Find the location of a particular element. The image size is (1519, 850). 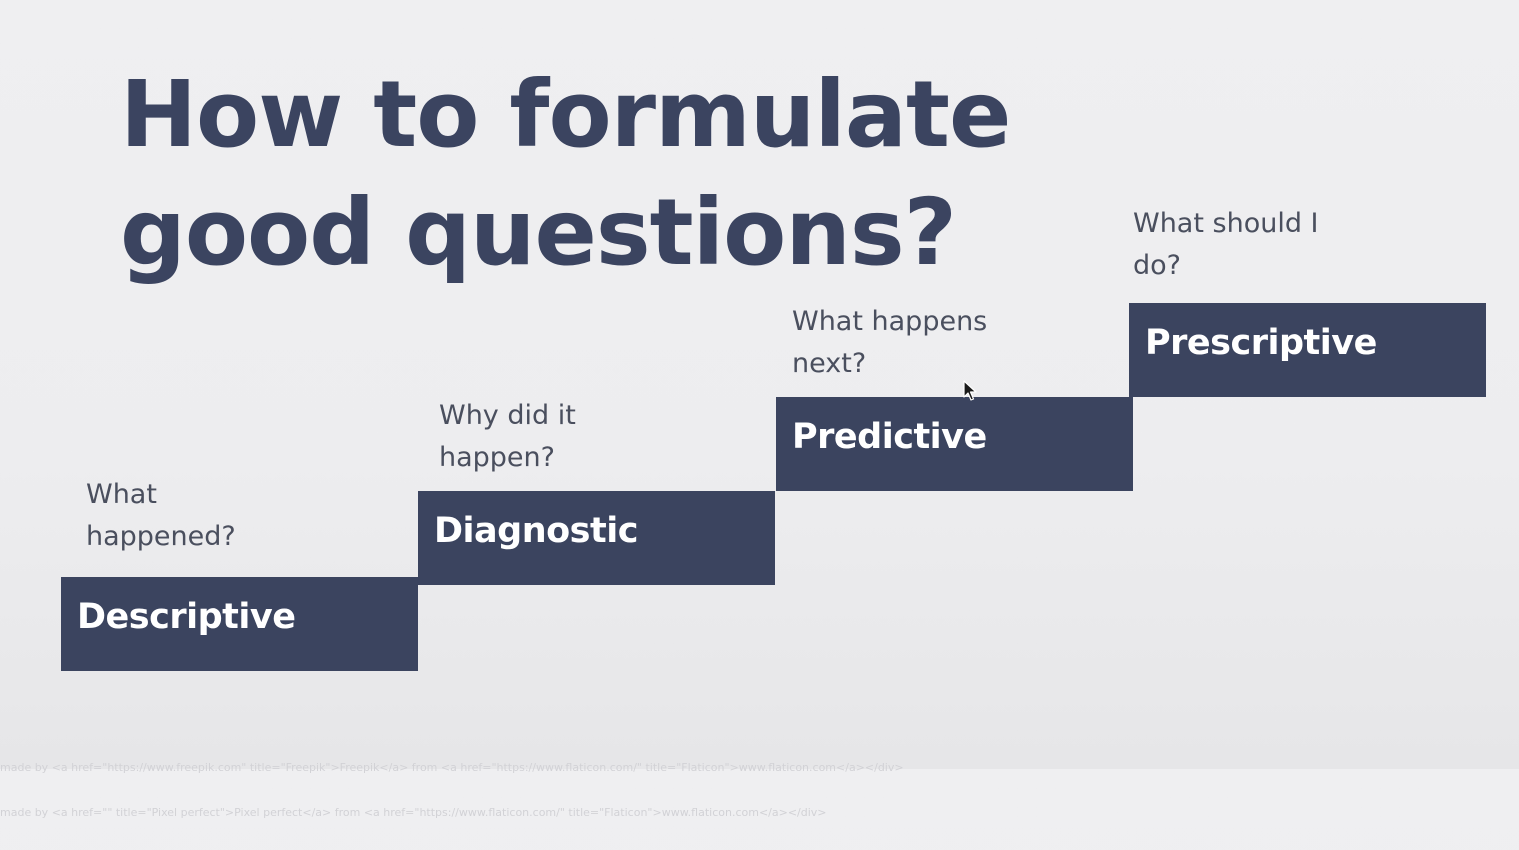

question-predictive: What happens next? is located at coordinates (890, 342).